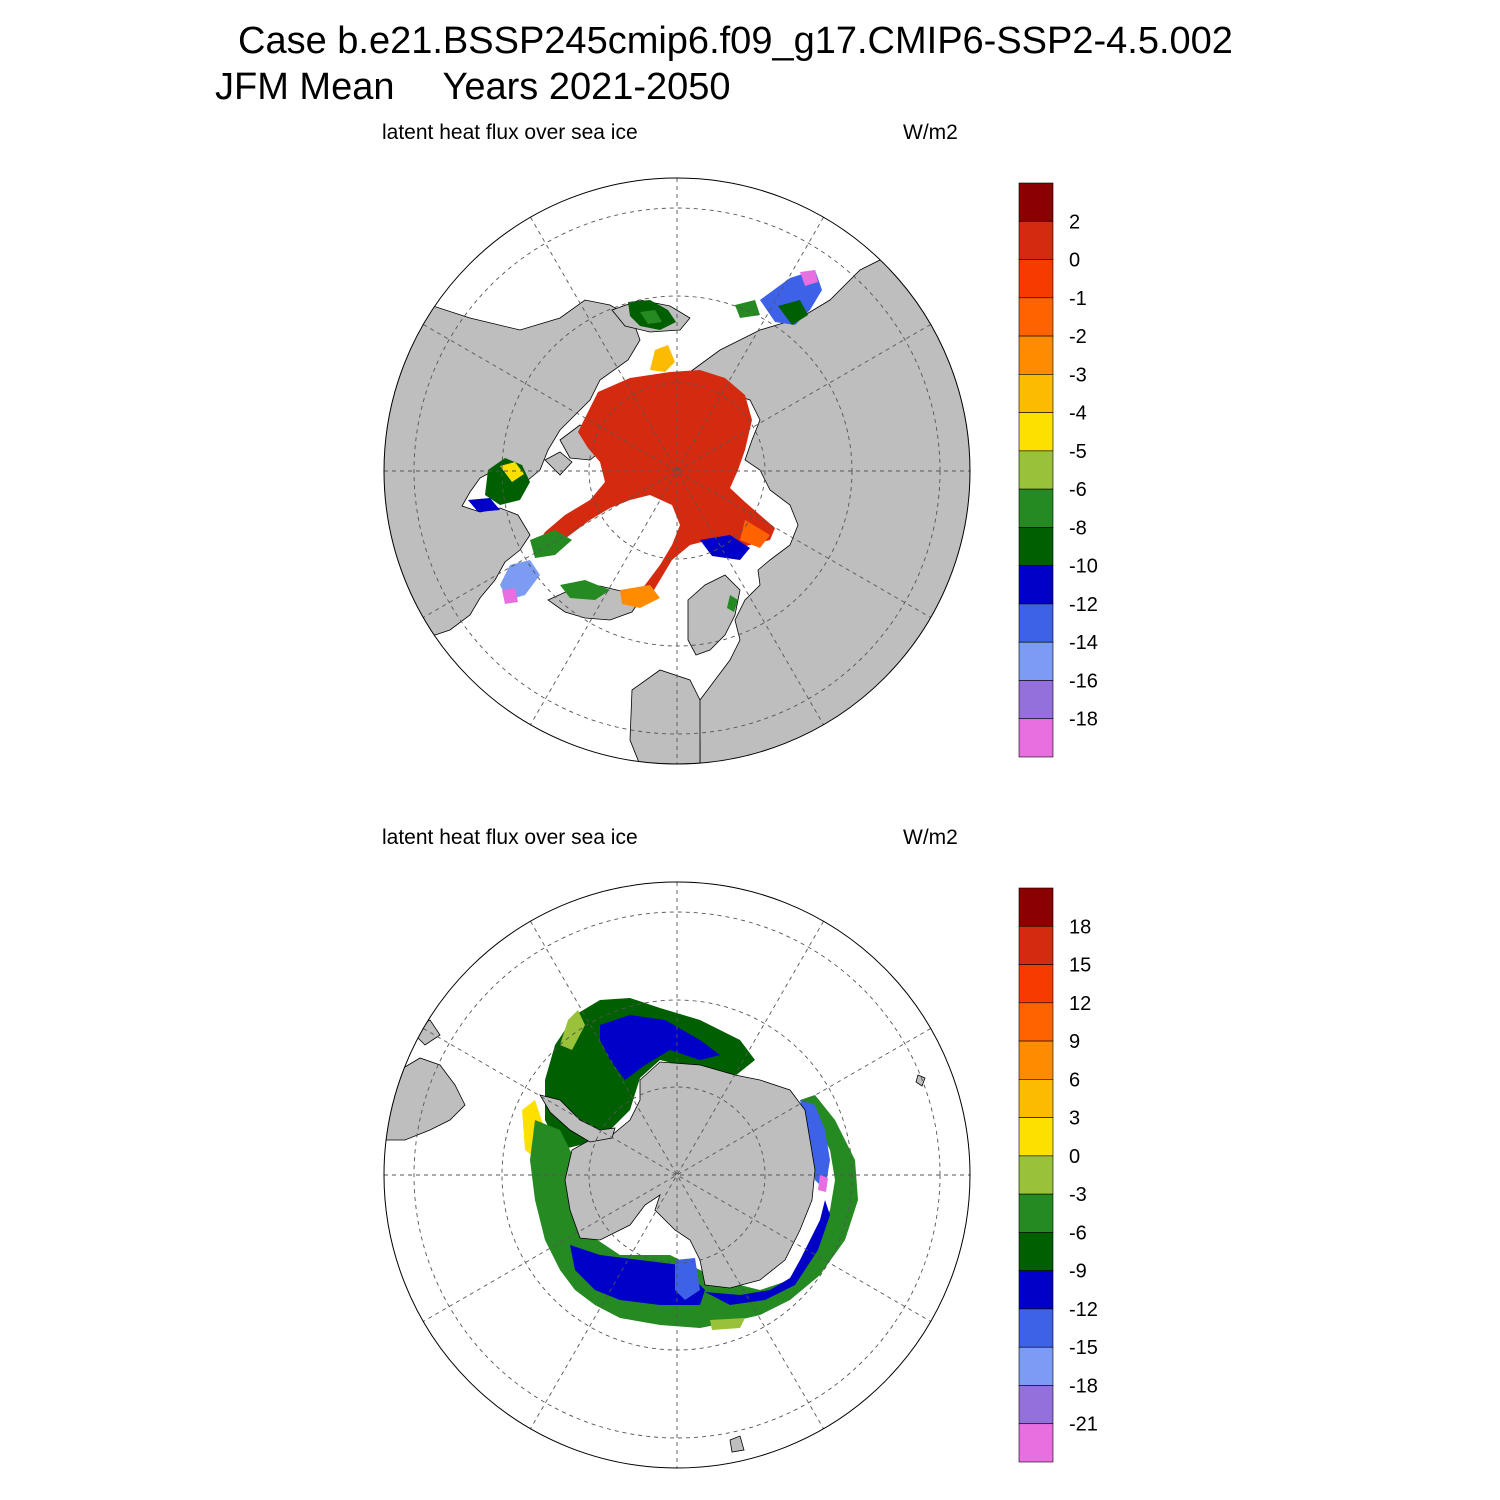 The height and width of the screenshot is (1500, 1500). Describe the element at coordinates (1080, 966) in the screenshot. I see `south-colorbar-label-1: 15` at that location.